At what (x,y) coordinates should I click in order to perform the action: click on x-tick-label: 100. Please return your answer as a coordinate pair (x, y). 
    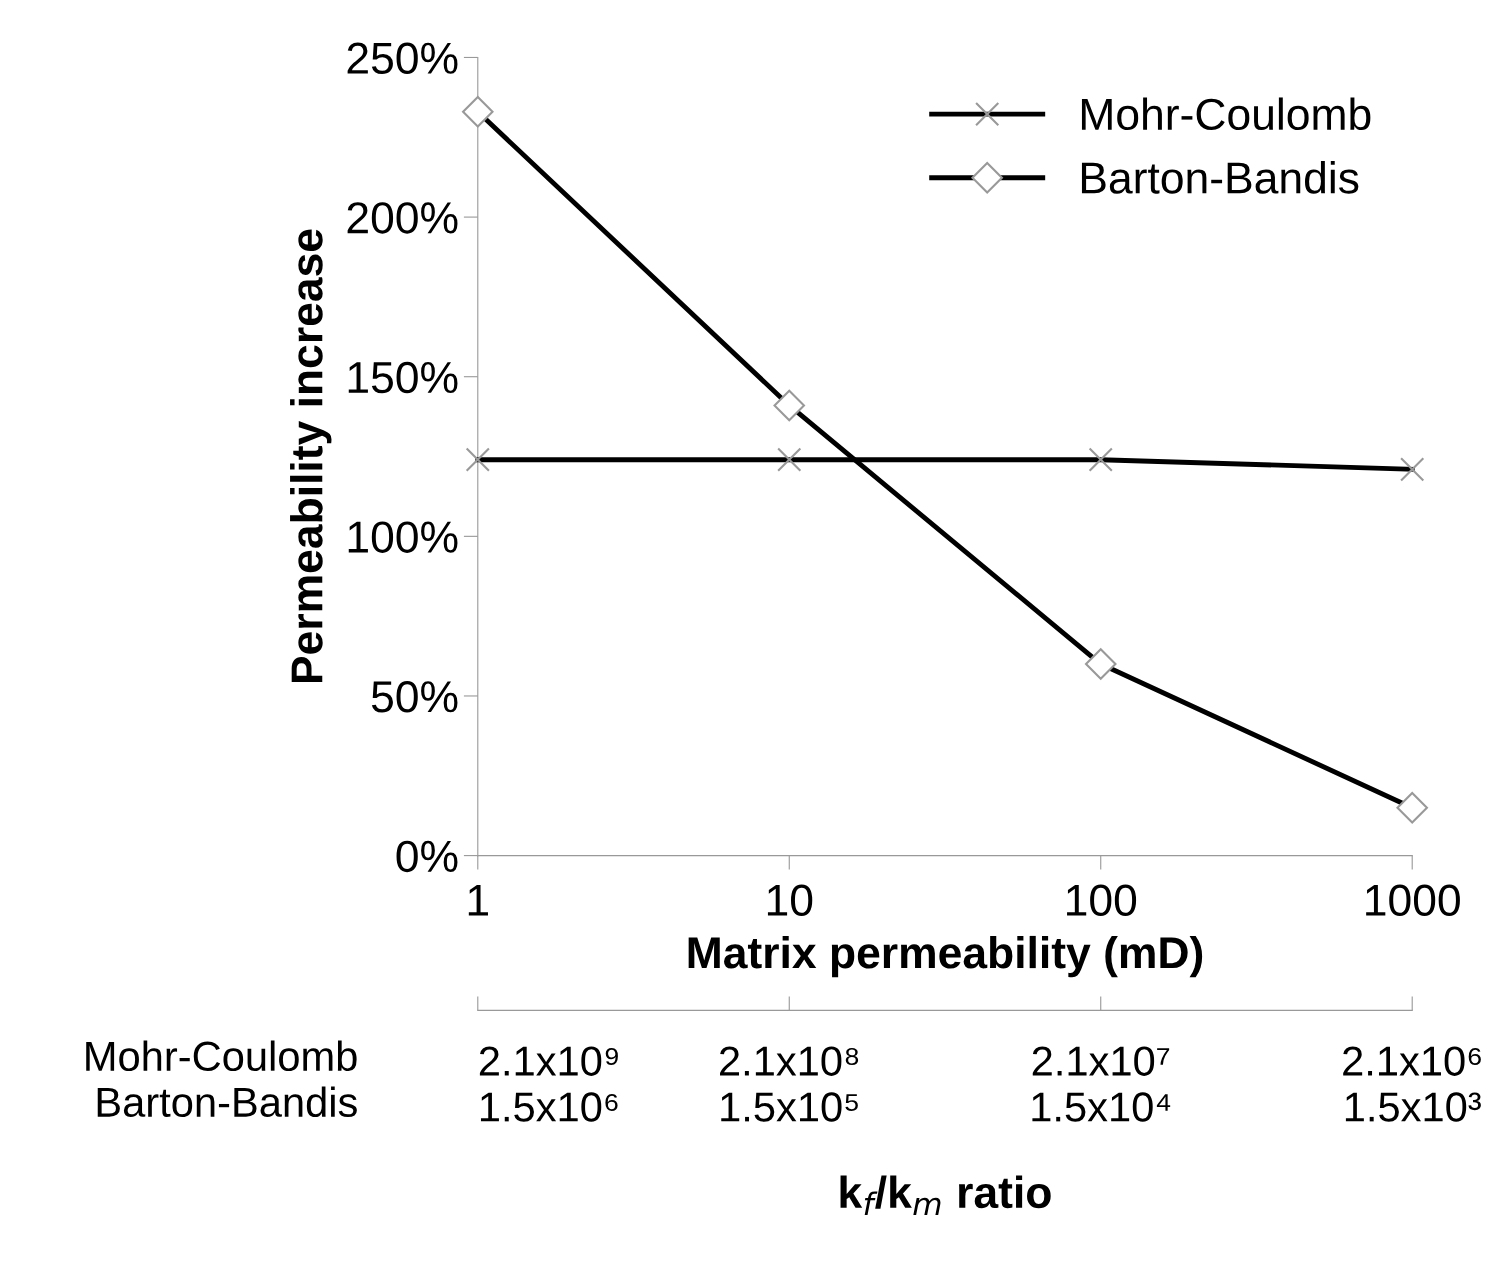
    Looking at the image, I should click on (1102, 900).